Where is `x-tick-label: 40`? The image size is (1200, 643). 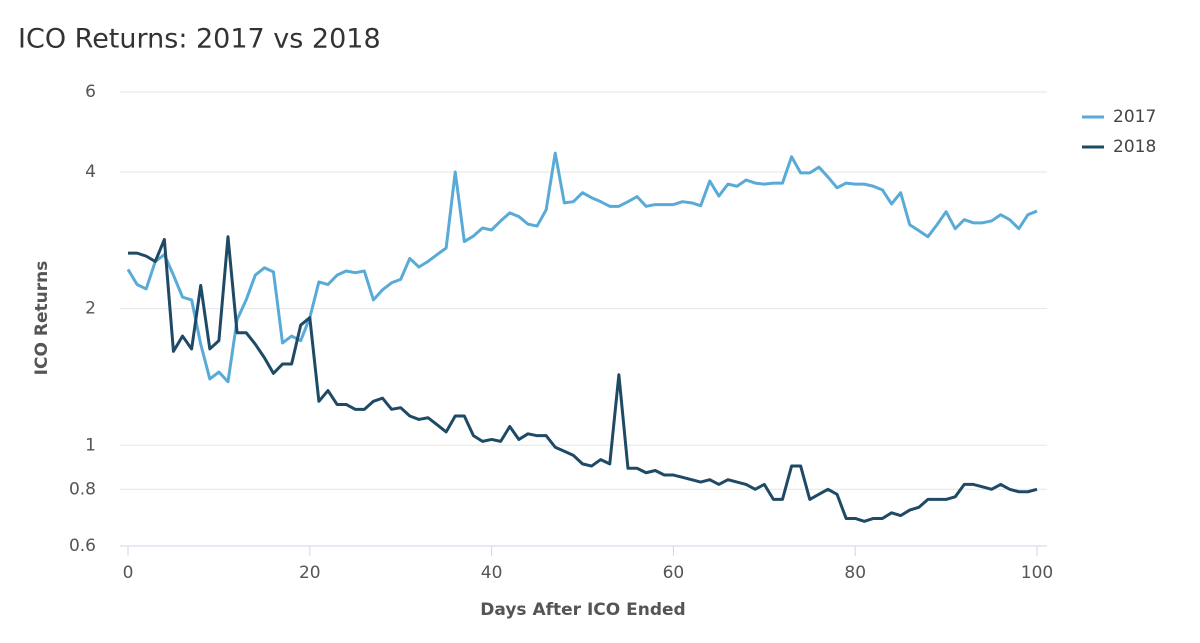
x-tick-label: 40 is located at coordinates (492, 573).